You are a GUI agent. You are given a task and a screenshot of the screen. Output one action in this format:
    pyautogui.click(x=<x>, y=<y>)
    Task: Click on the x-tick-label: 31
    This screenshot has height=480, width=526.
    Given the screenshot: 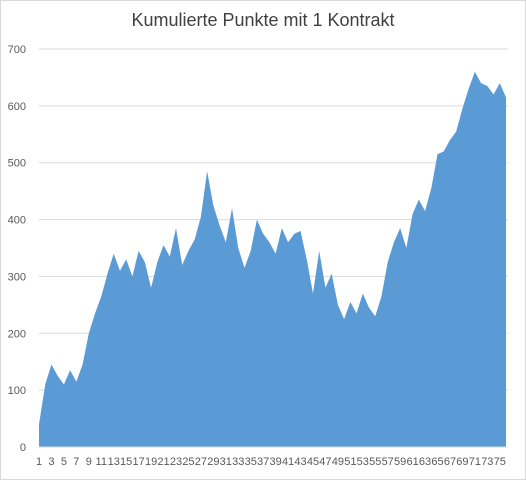 What is the action you would take?
    pyautogui.click(x=226, y=462)
    